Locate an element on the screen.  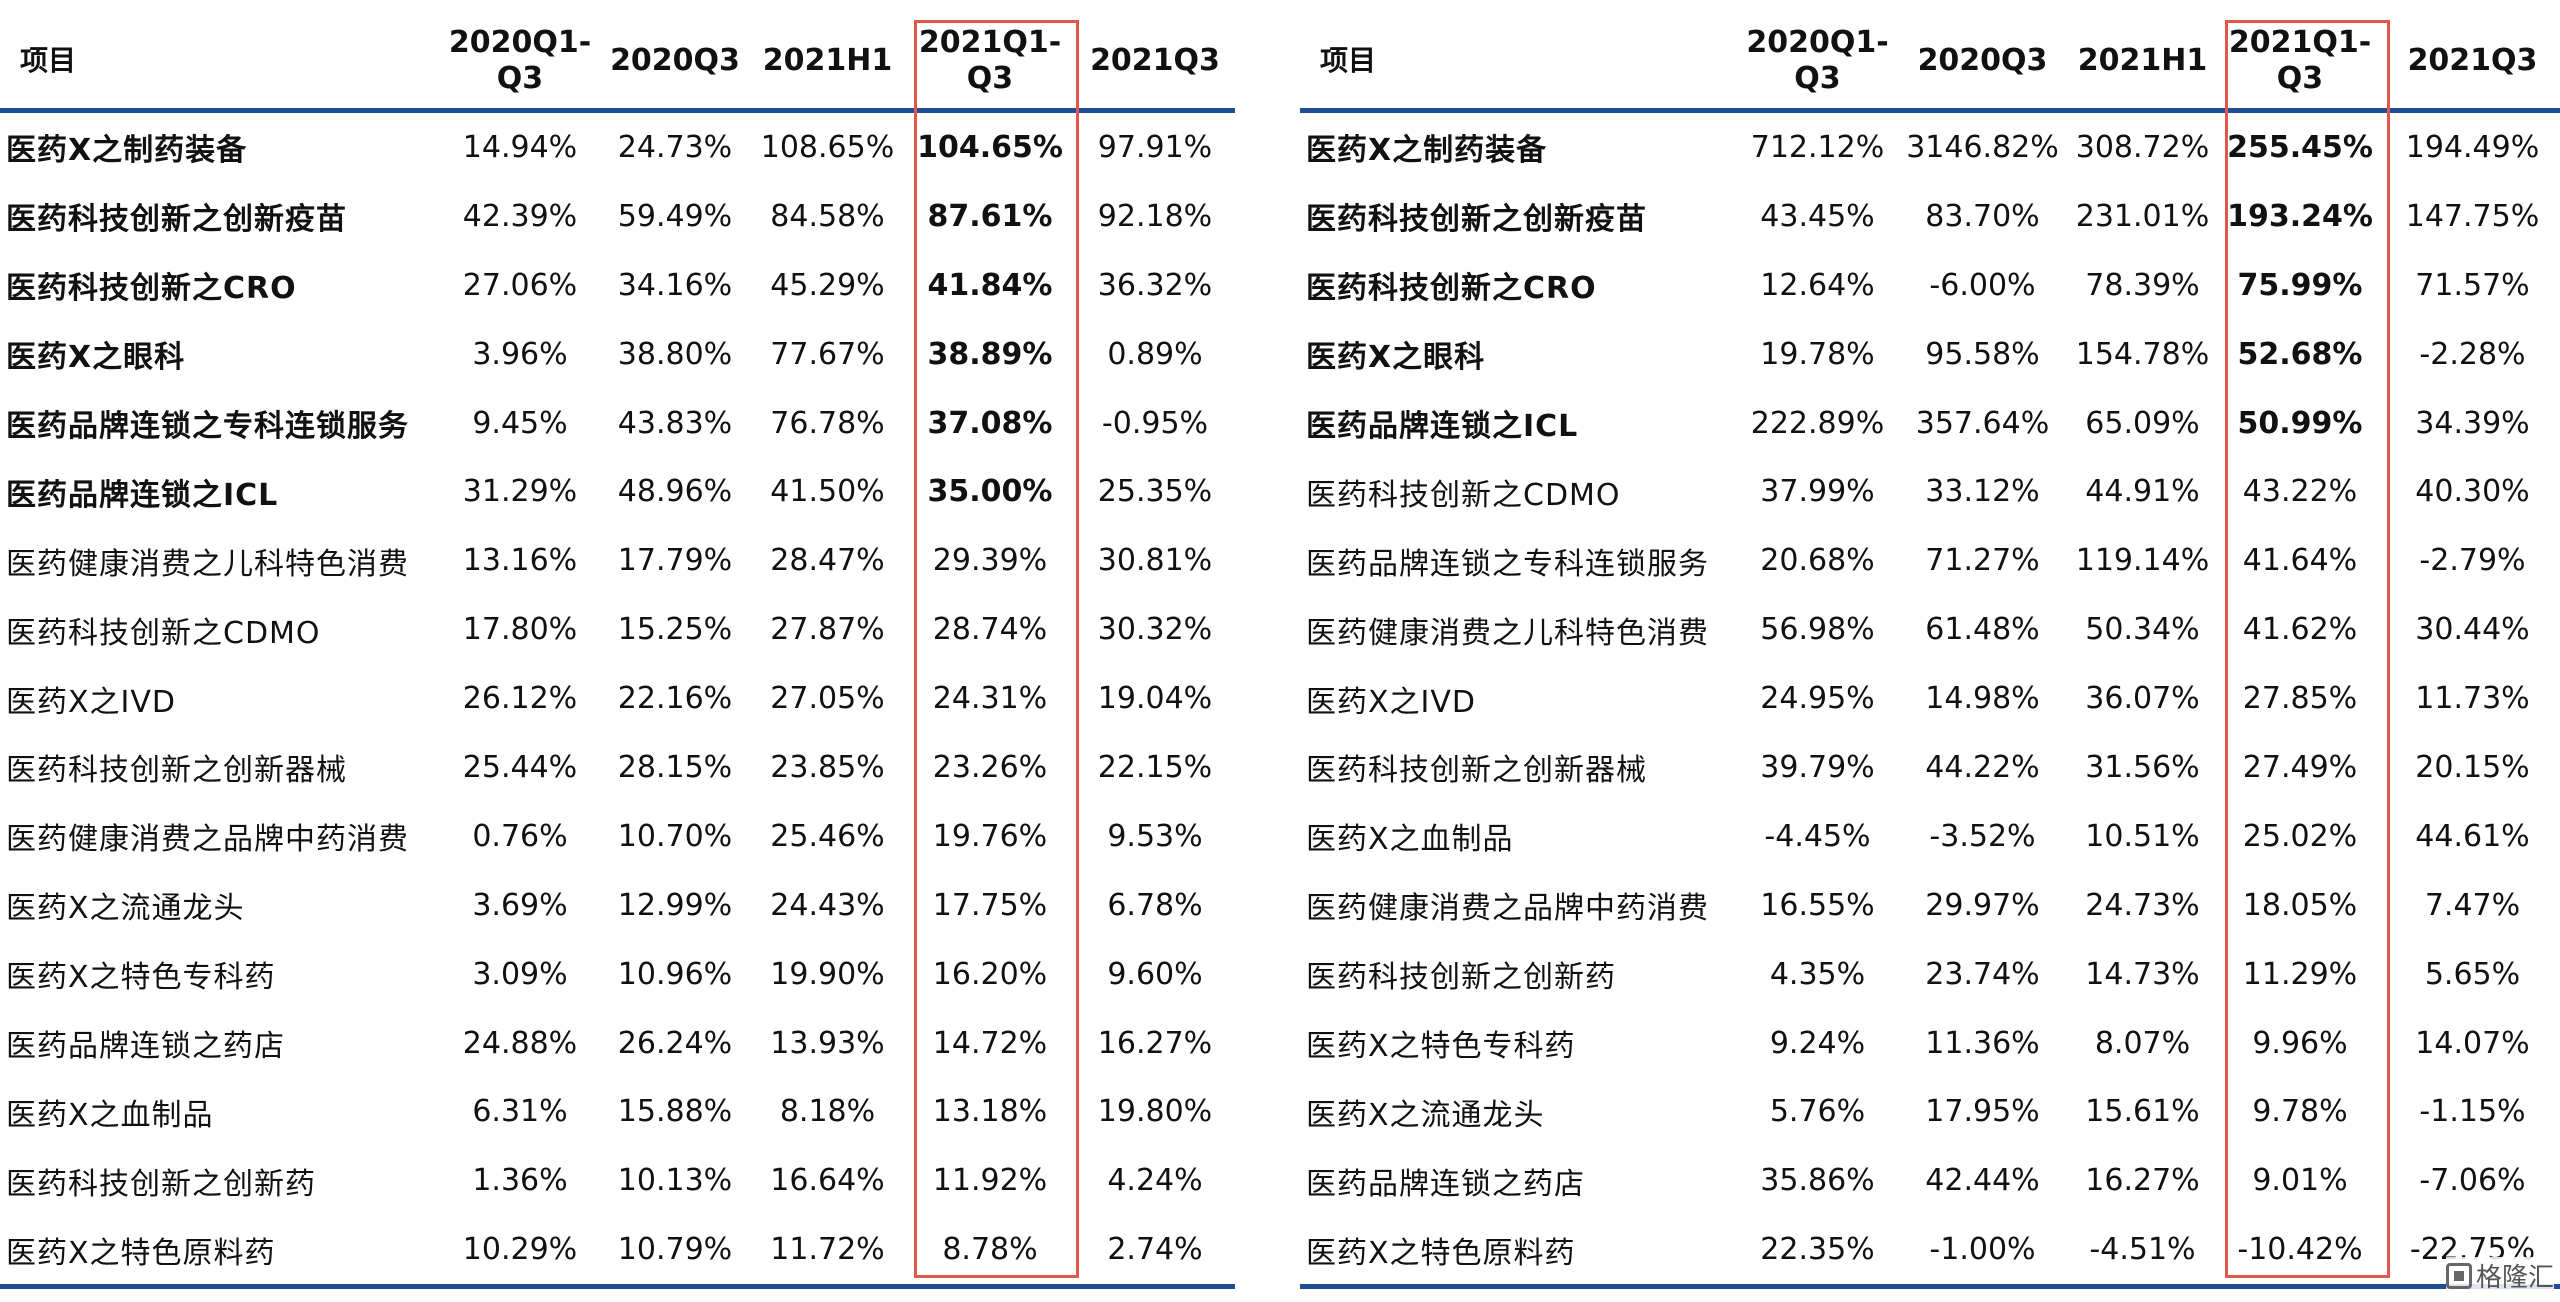
value-cell: 34.39% is located at coordinates (2472, 423).